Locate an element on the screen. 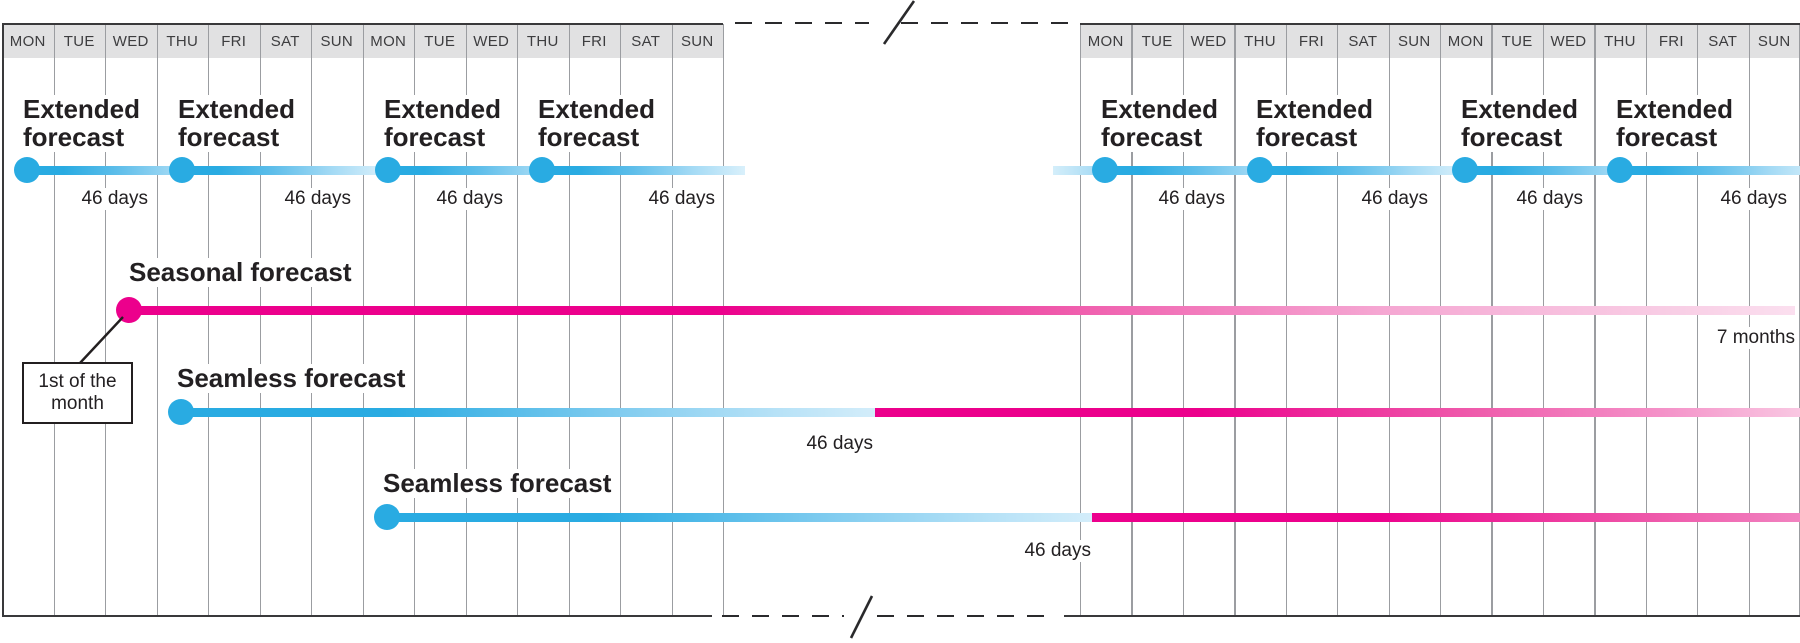 Image resolution: width=1800 pixels, height=643 pixels. first-of-month-annotation: 1st of the month is located at coordinates (77, 393).